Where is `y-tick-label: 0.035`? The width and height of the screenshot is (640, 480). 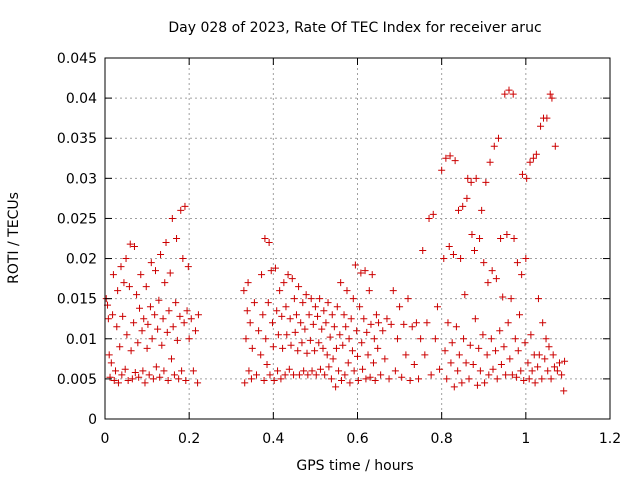 y-tick-label: 0.035 is located at coordinates (77, 139).